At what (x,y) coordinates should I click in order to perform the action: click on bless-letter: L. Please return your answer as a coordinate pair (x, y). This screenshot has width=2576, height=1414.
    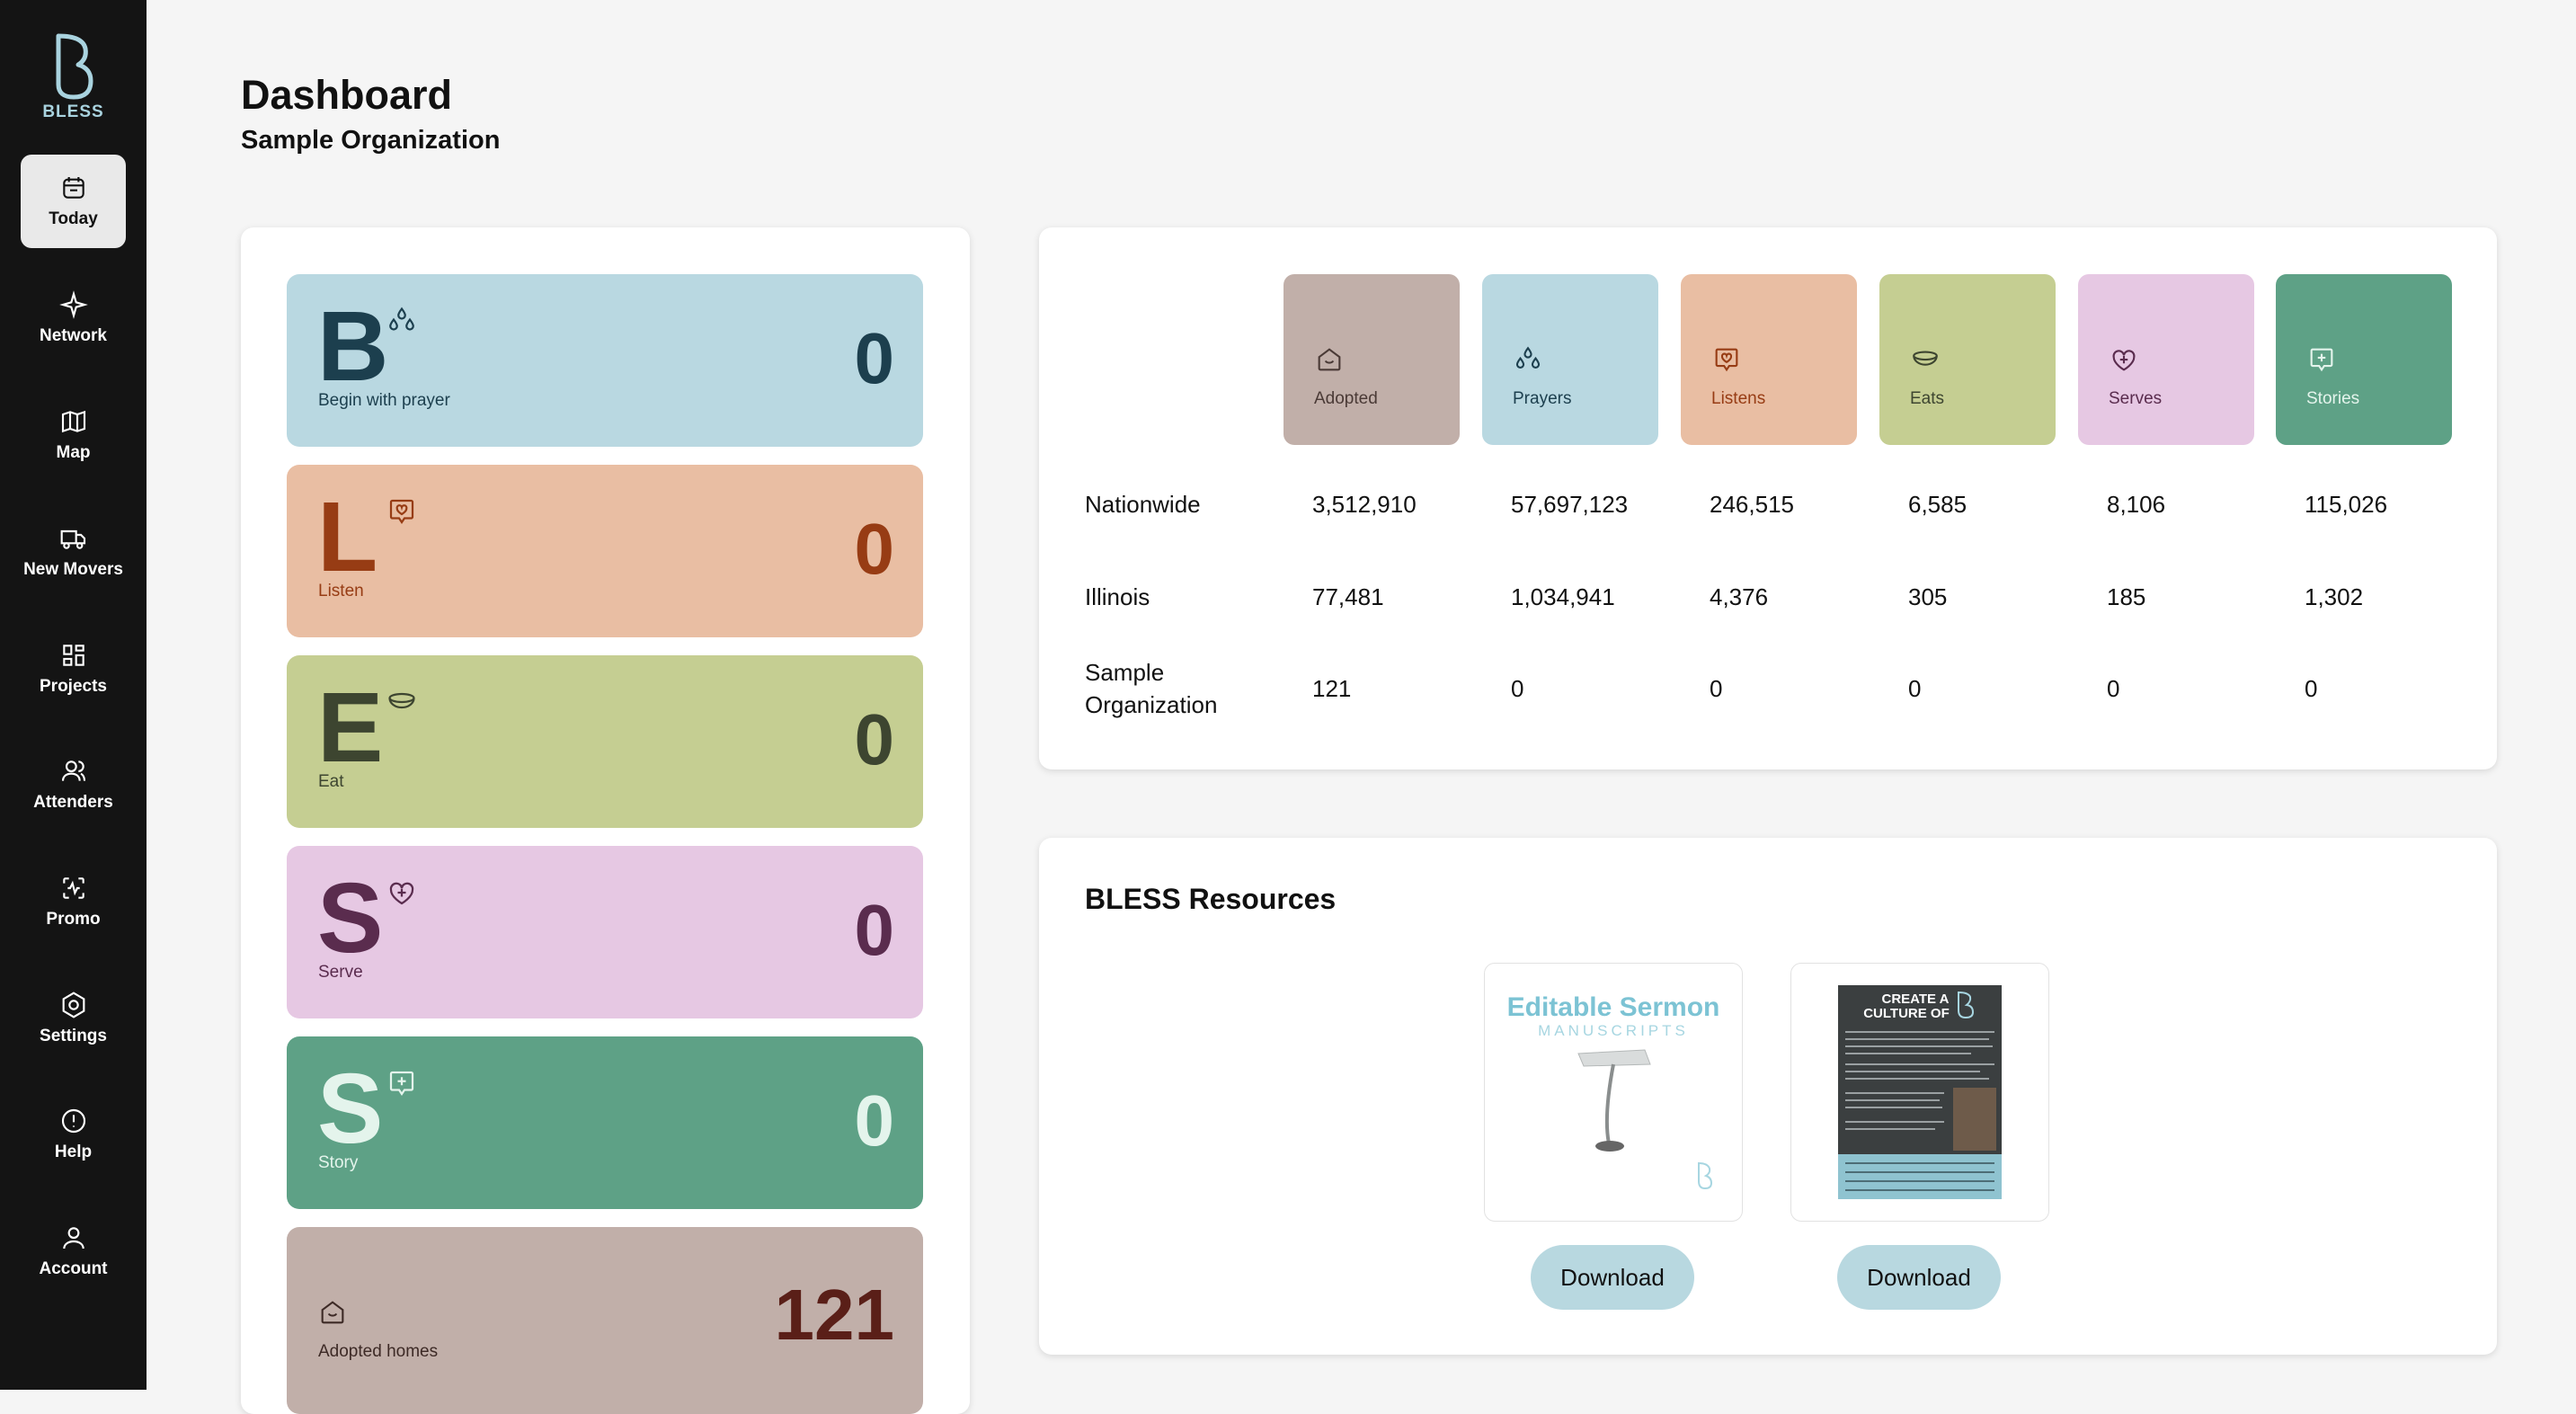
    Looking at the image, I should click on (347, 537).